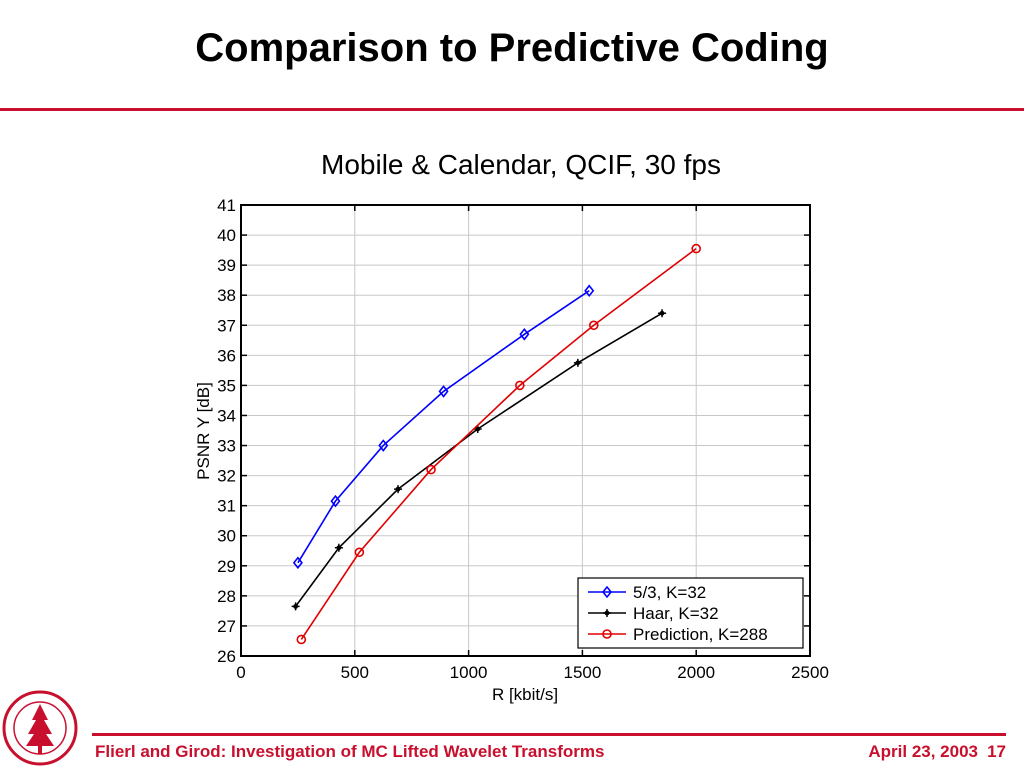  Describe the element at coordinates (996, 751) in the screenshot. I see `page-number: 17` at that location.